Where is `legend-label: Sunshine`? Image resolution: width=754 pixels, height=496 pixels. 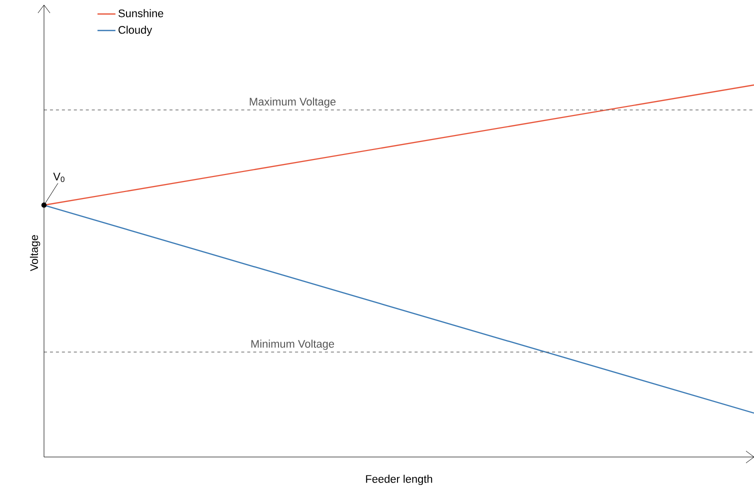 legend-label: Sunshine is located at coordinates (141, 13).